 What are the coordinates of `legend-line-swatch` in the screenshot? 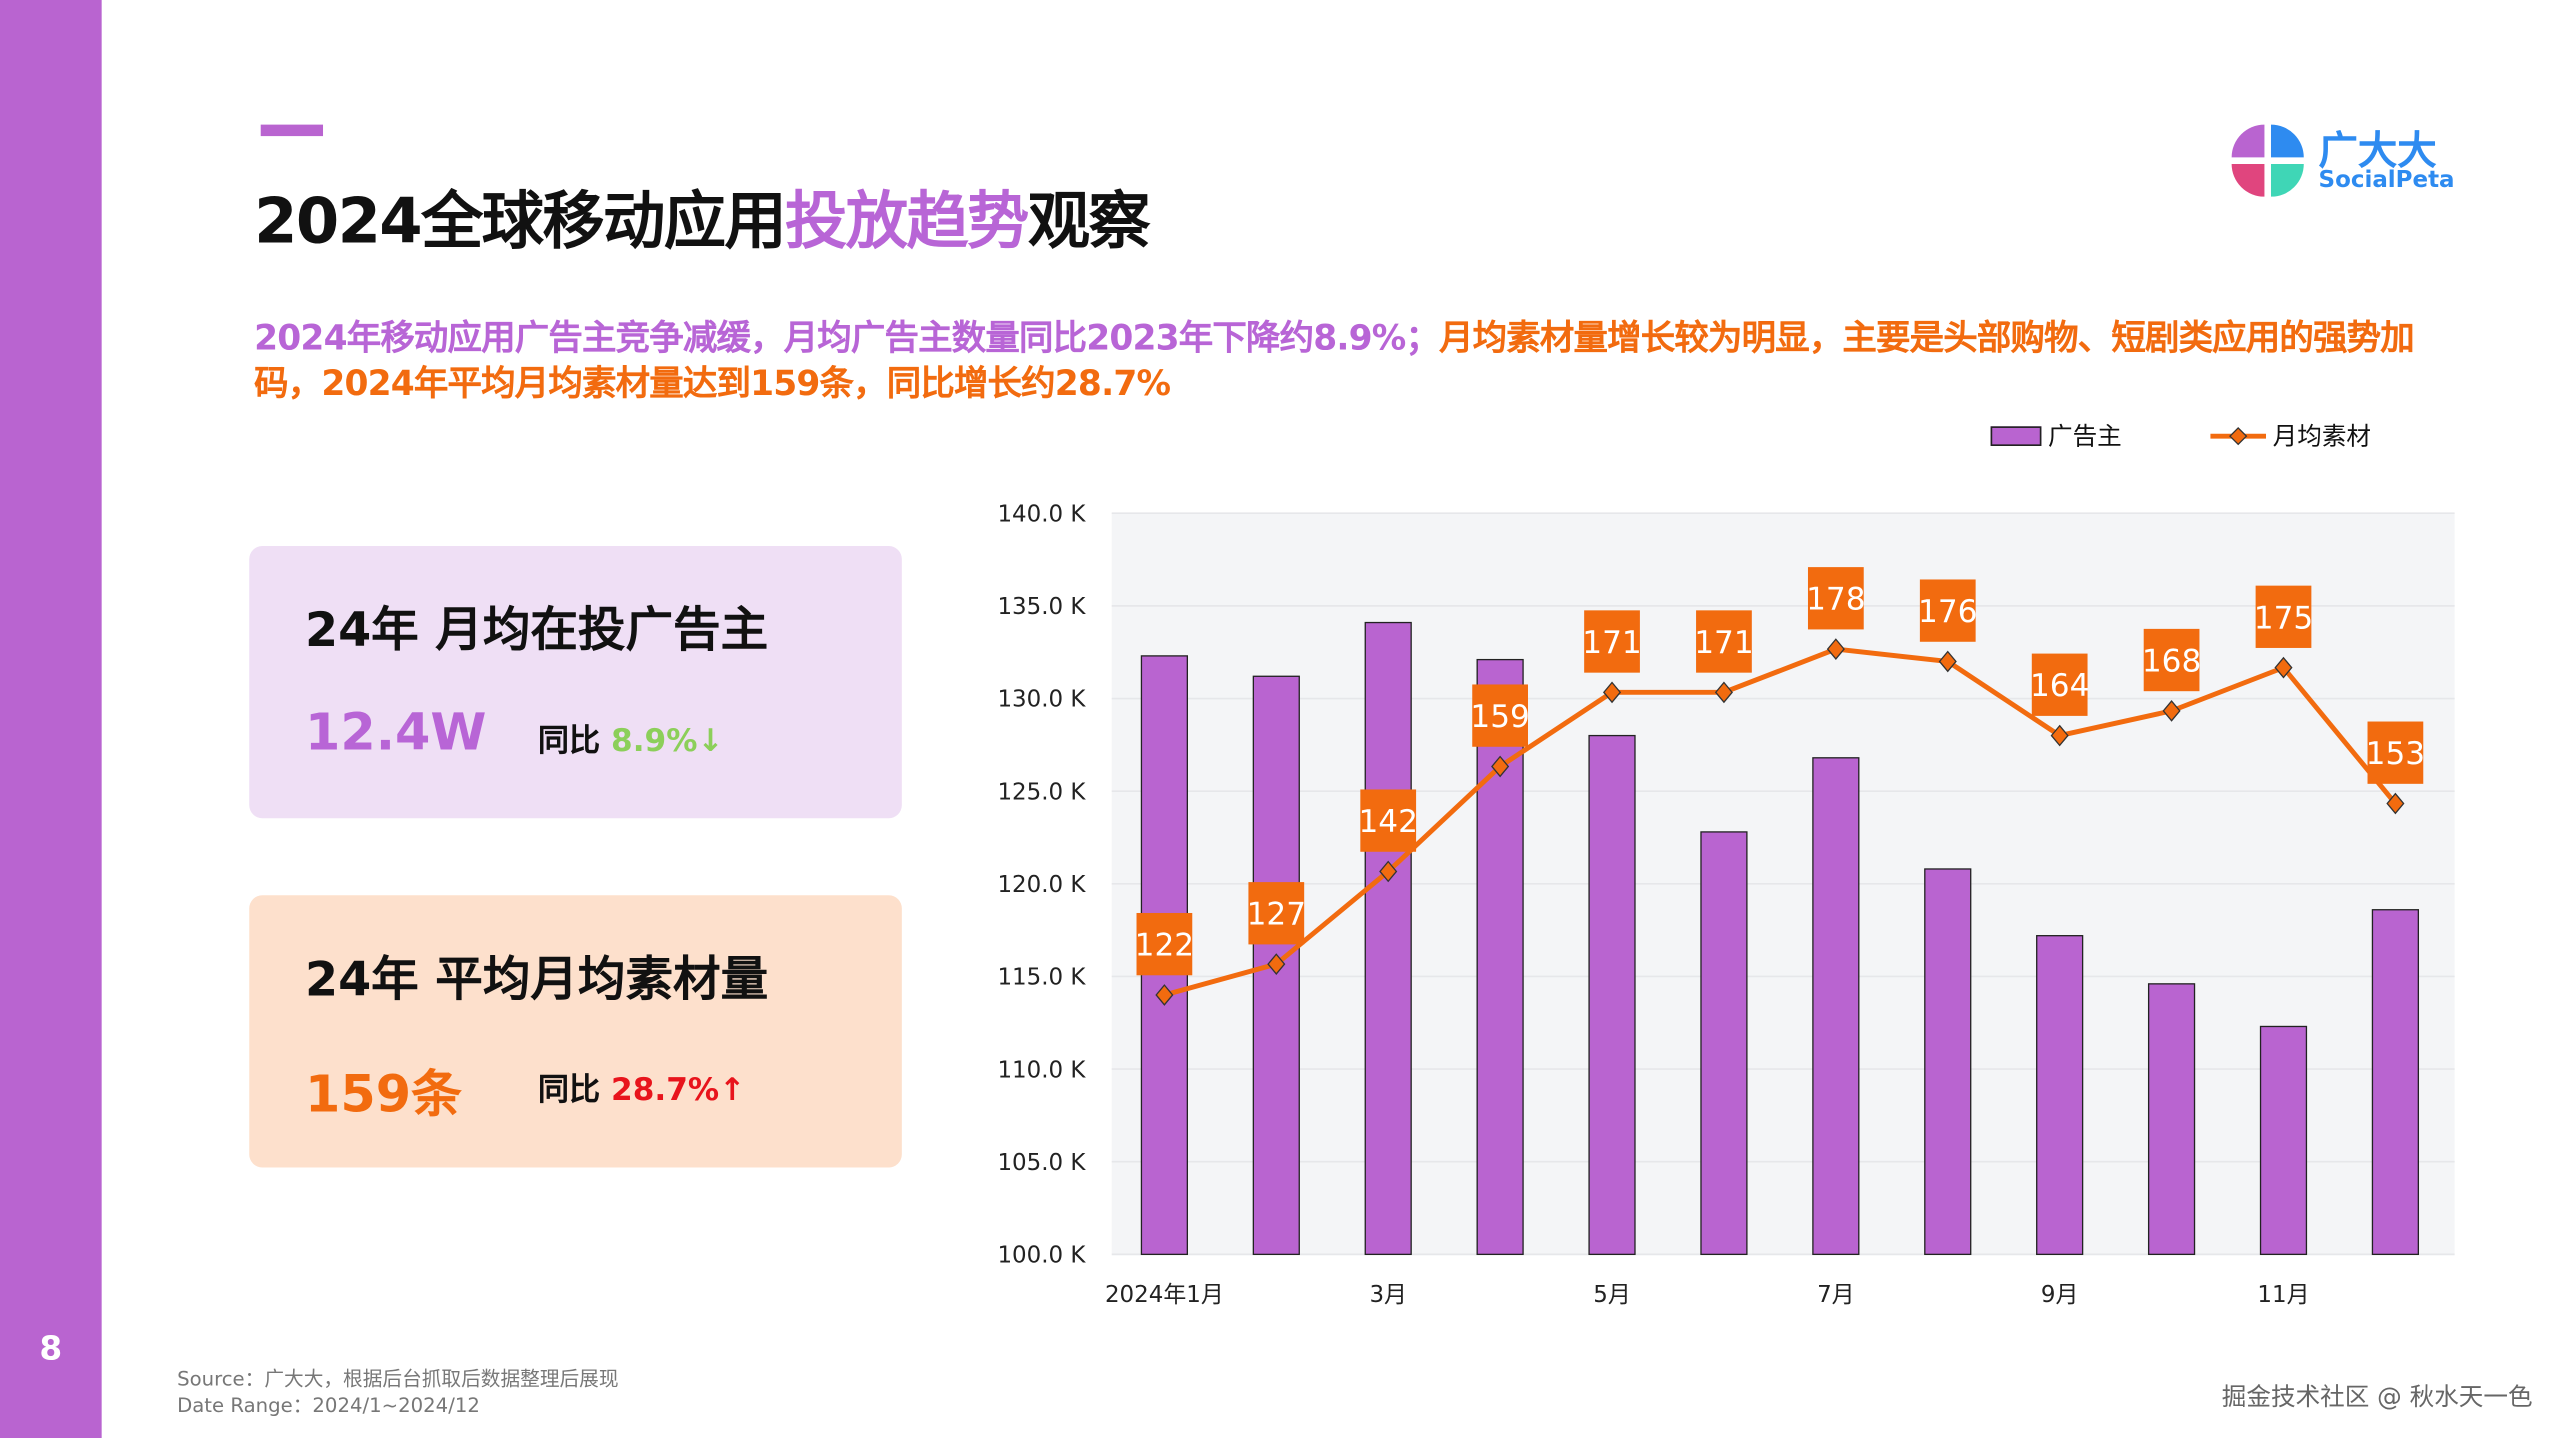 It's located at (2238, 435).